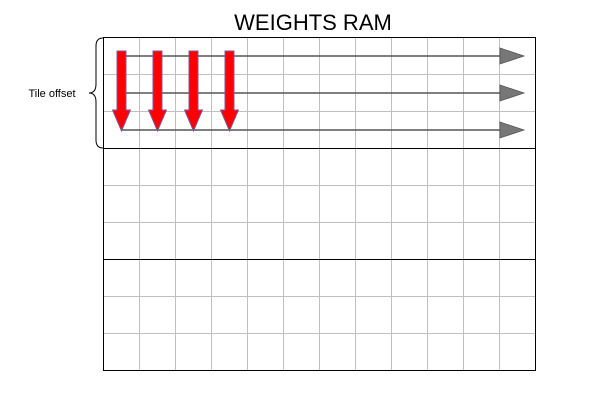  I want to click on tile-offset-label: Tile offset, so click(51, 94).